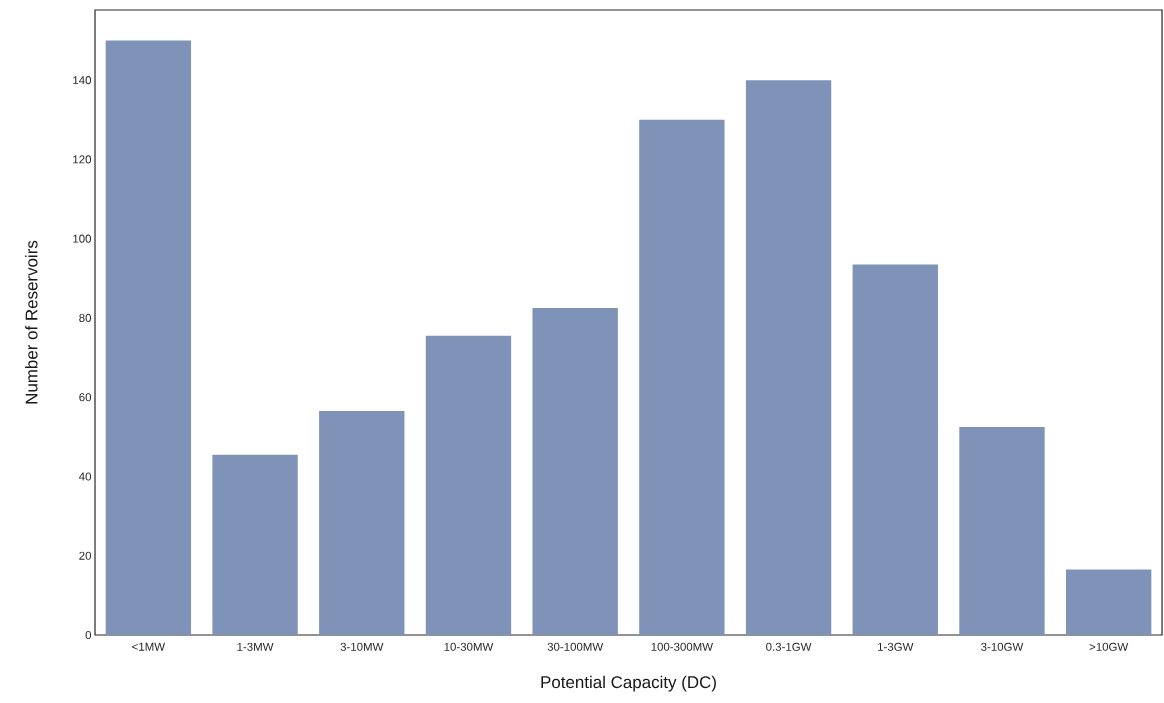 This screenshot has width=1164, height=703. What do you see at coordinates (255, 646) in the screenshot?
I see `x-tick-label: 1-3MW` at bounding box center [255, 646].